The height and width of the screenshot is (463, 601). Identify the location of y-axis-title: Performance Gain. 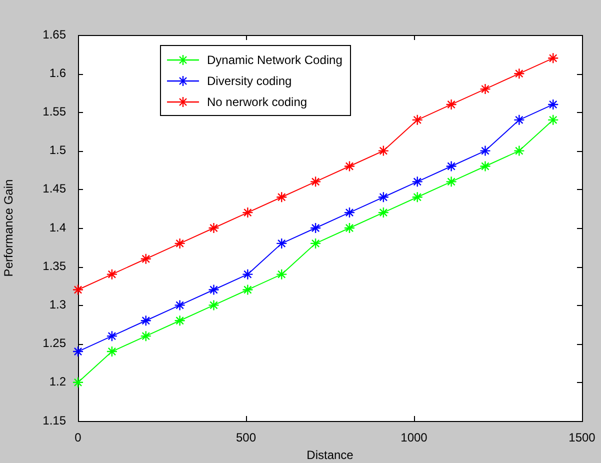
(9, 228).